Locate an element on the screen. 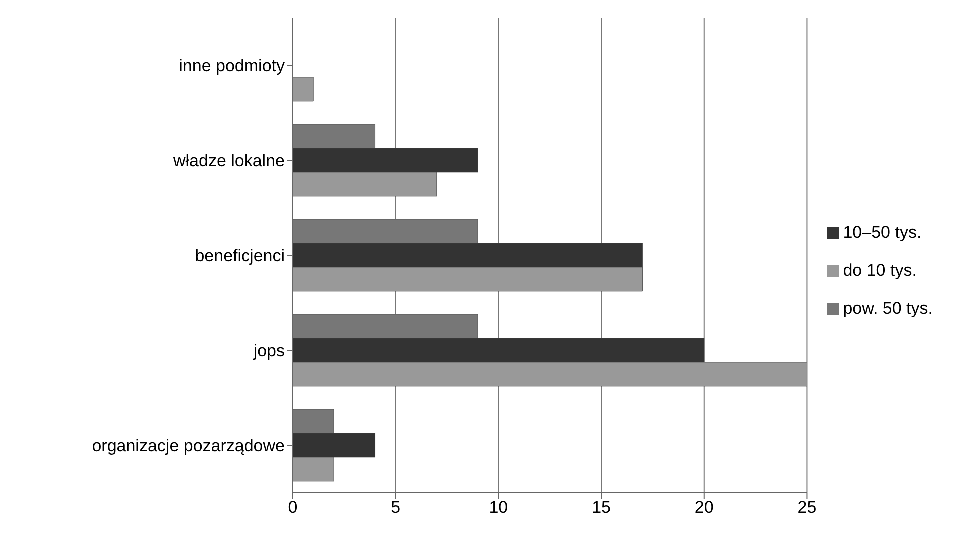  legend-label: do 10 tys. is located at coordinates (880, 270).